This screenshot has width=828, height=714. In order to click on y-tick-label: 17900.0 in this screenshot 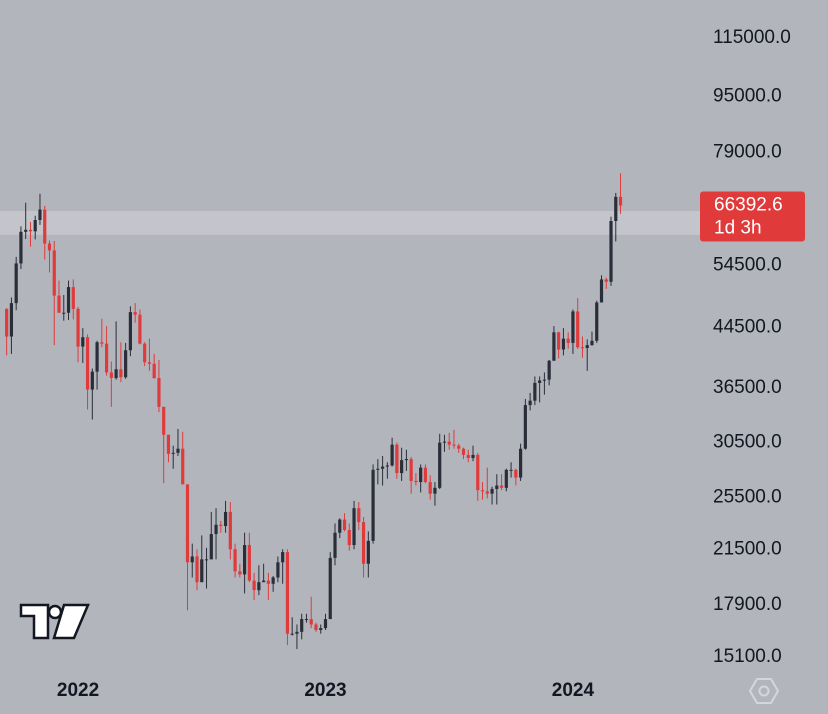, I will do `click(747, 604)`.